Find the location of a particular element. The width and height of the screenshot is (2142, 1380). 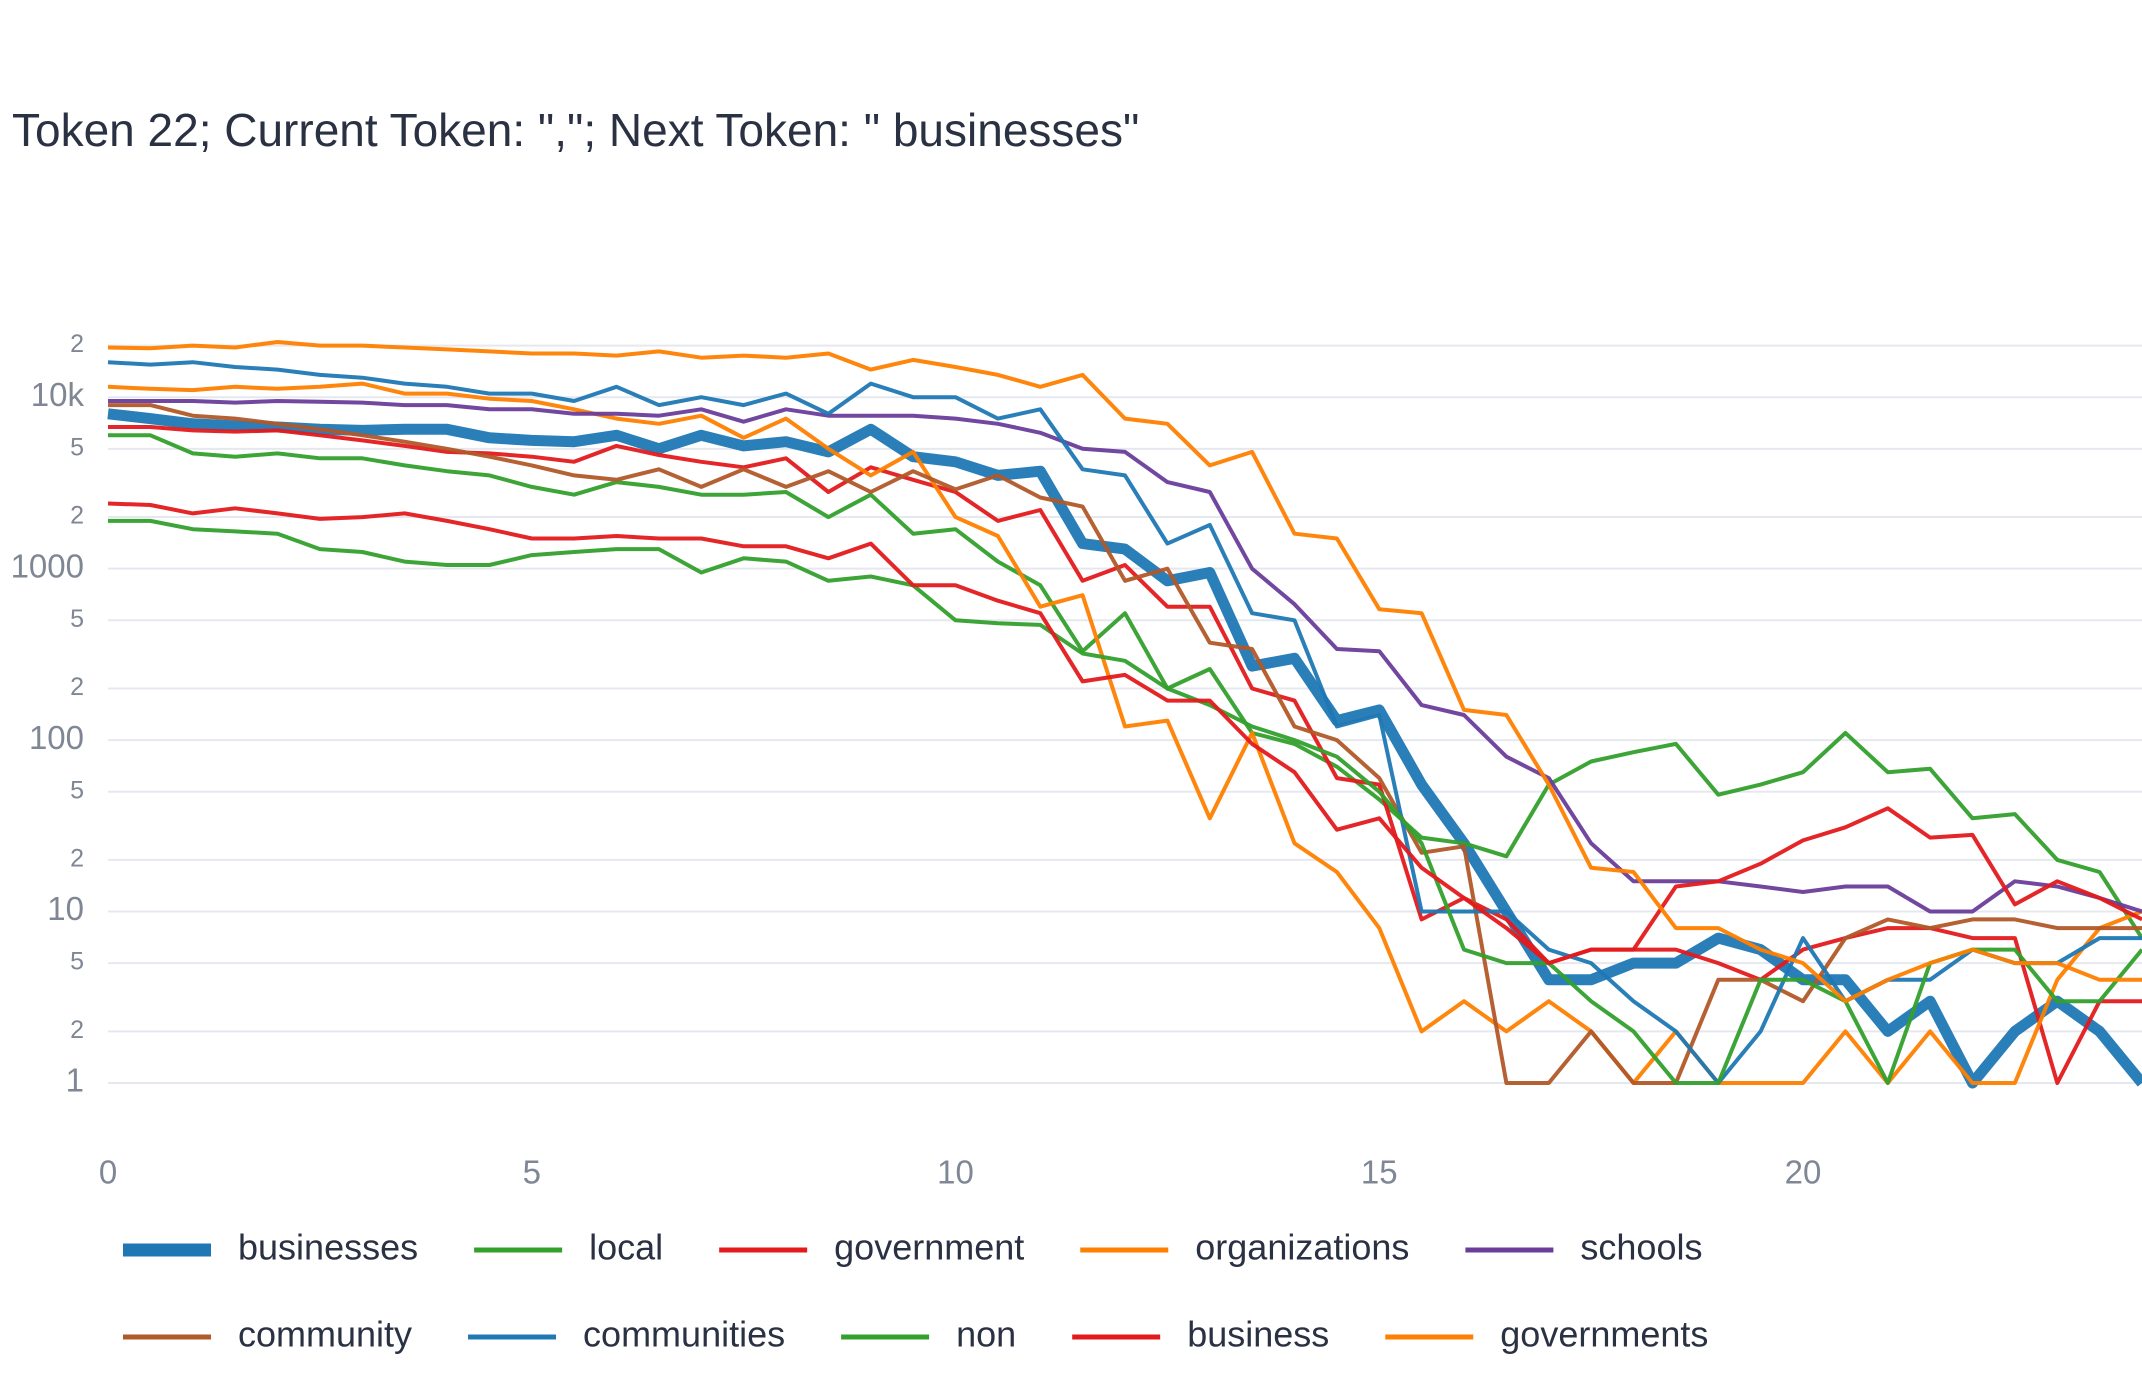

x-tick-label: 20 is located at coordinates (1803, 1172).